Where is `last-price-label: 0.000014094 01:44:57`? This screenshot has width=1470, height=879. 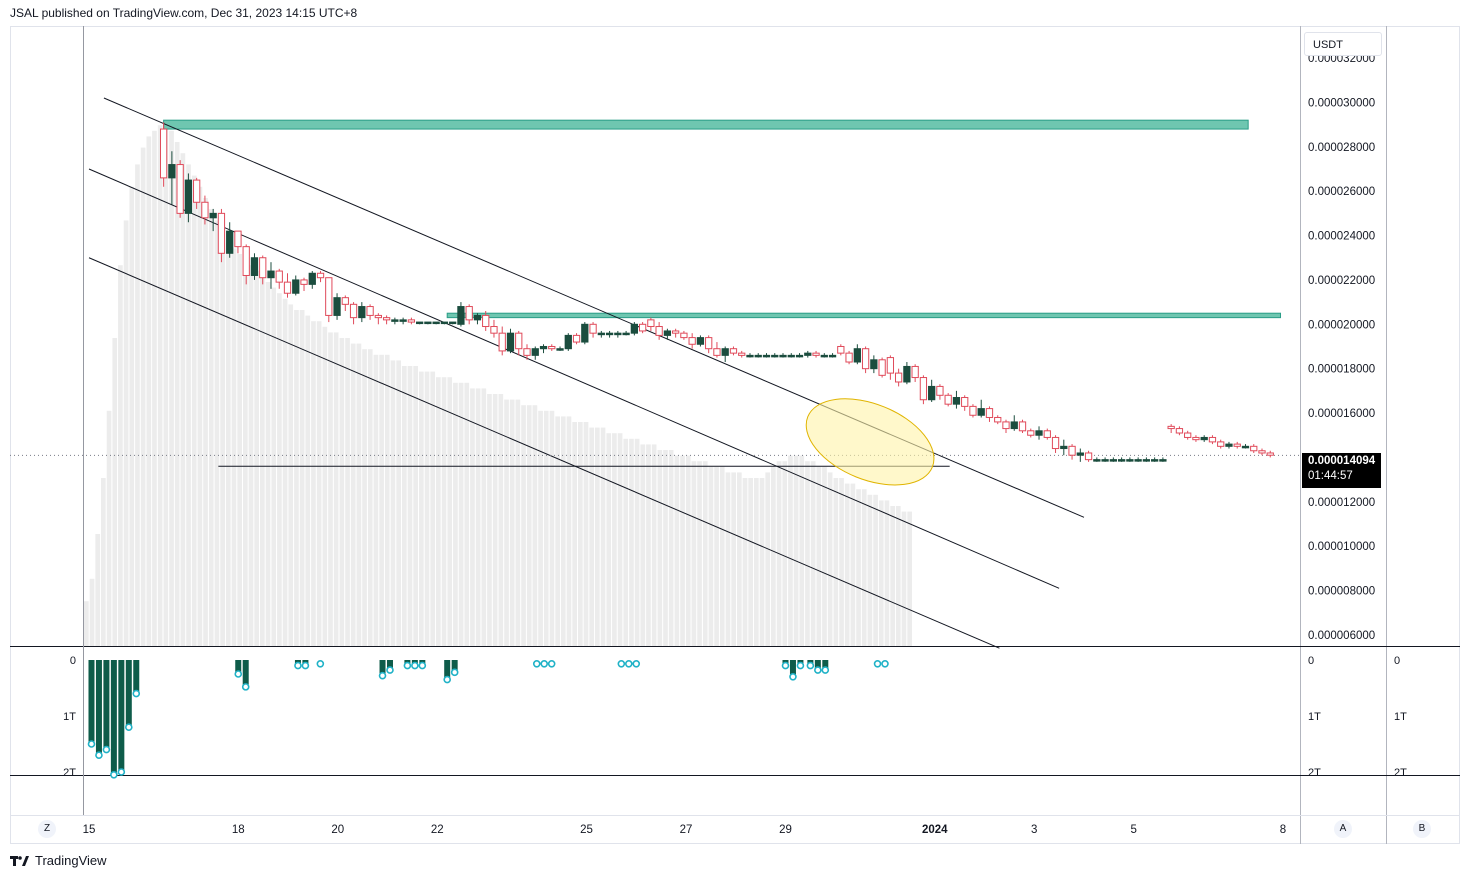
last-price-label: 0.000014094 01:44:57 is located at coordinates (1341, 470).